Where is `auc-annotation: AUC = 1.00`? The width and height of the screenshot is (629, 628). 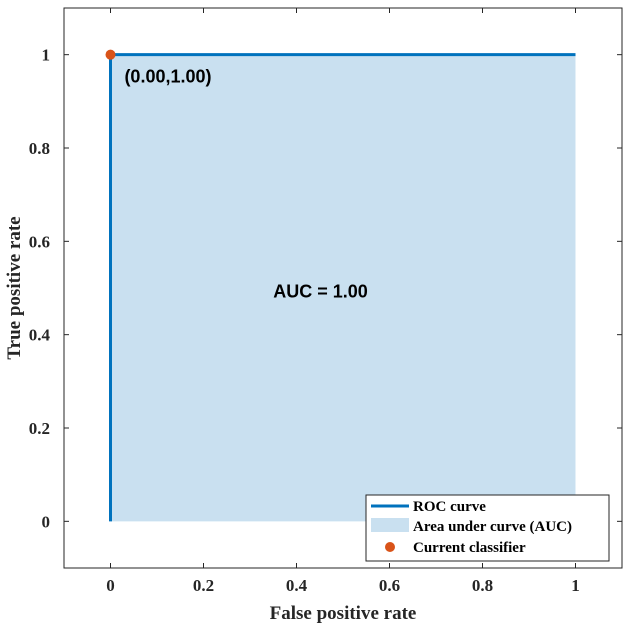 auc-annotation: AUC = 1.00 is located at coordinates (320, 291).